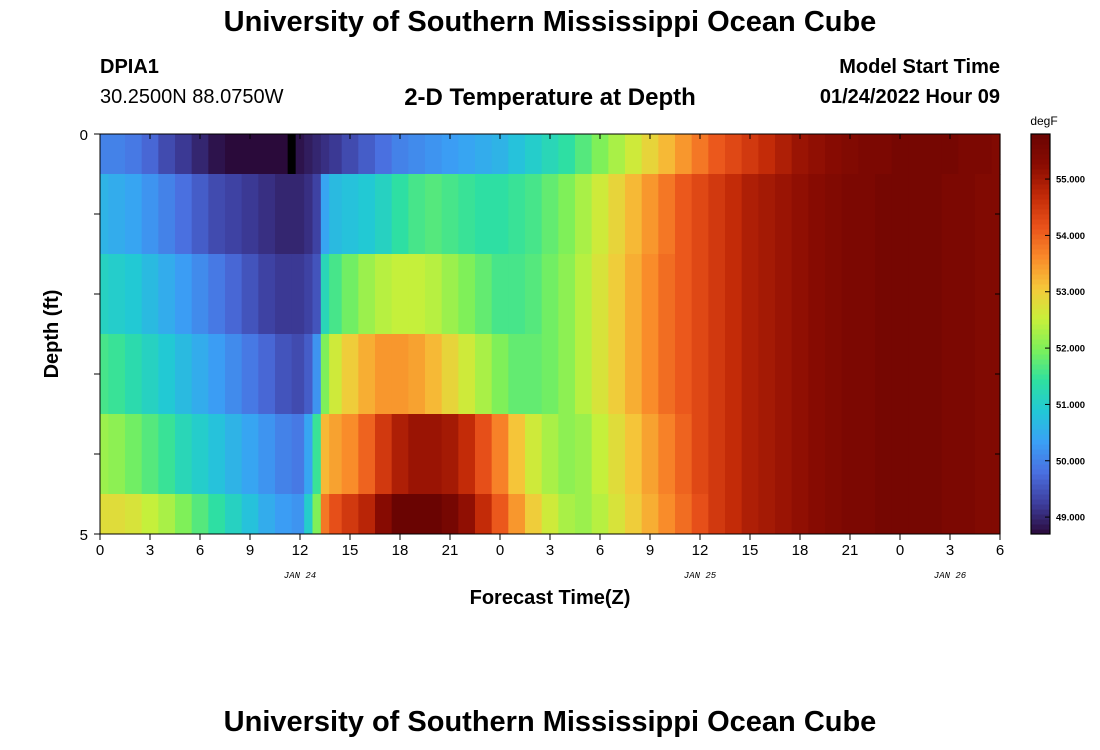 The height and width of the screenshot is (750, 1100). Describe the element at coordinates (800, 550) in the screenshot. I see `x-tick-label: 18` at that location.